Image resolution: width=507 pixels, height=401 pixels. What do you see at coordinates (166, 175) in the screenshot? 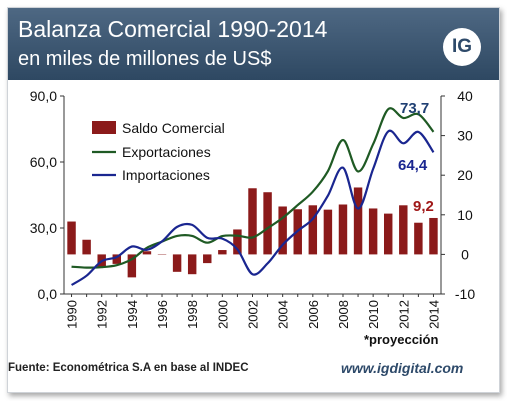
I see `legend-label-importaciones: Importaciones` at bounding box center [166, 175].